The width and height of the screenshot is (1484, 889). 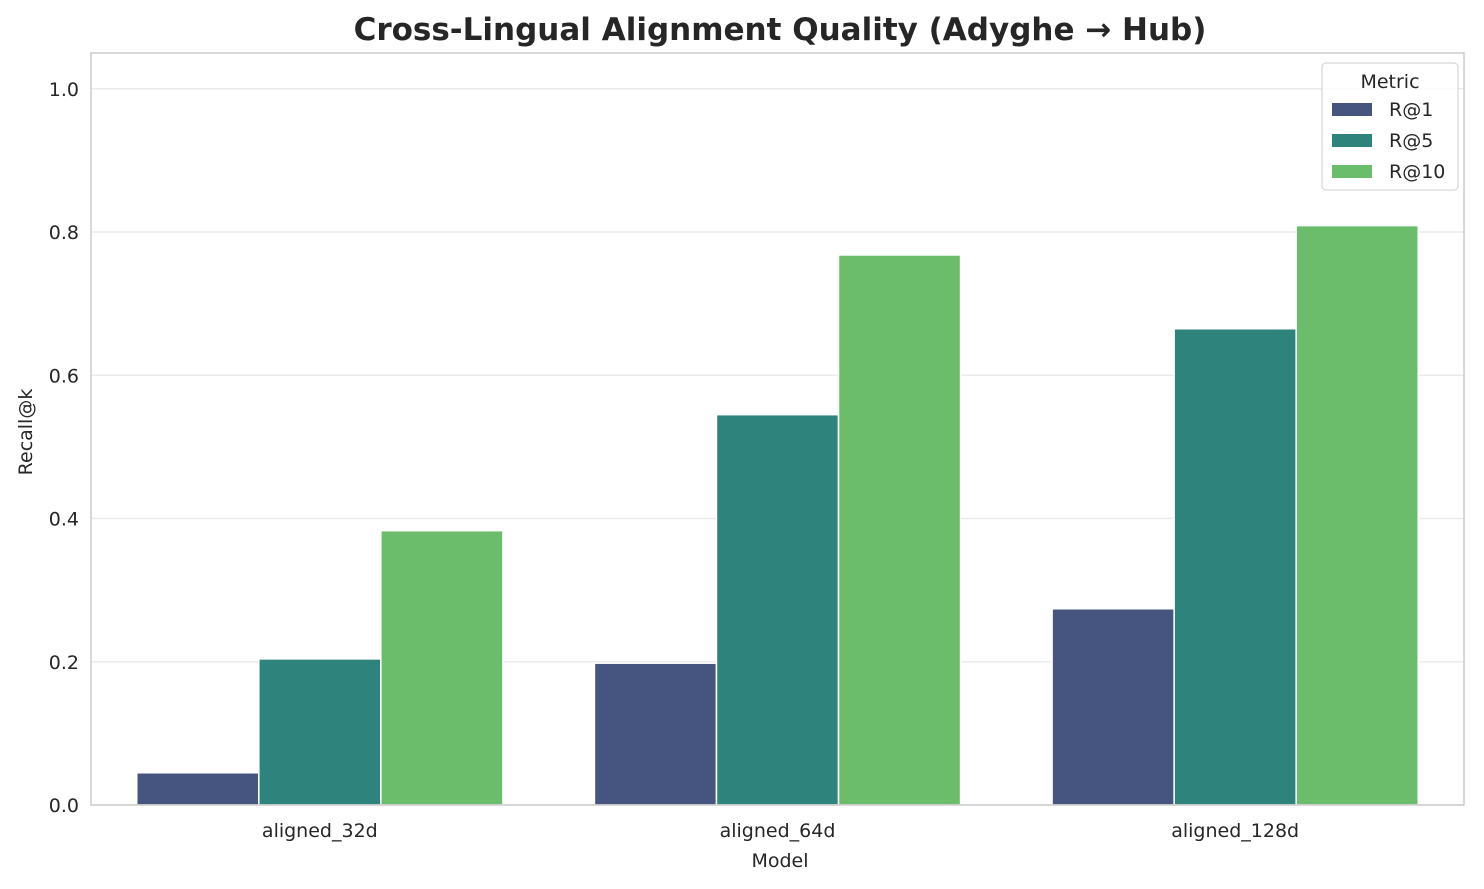 I want to click on bar-aligned_128d-R@10, so click(x=1357, y=515).